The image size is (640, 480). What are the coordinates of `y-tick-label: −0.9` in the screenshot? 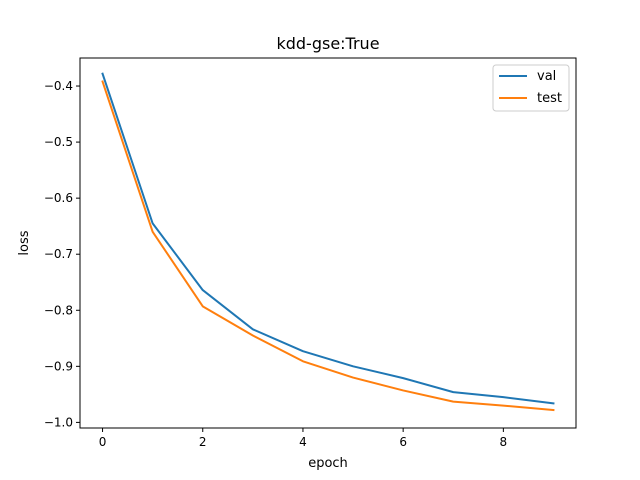 It's located at (58, 366).